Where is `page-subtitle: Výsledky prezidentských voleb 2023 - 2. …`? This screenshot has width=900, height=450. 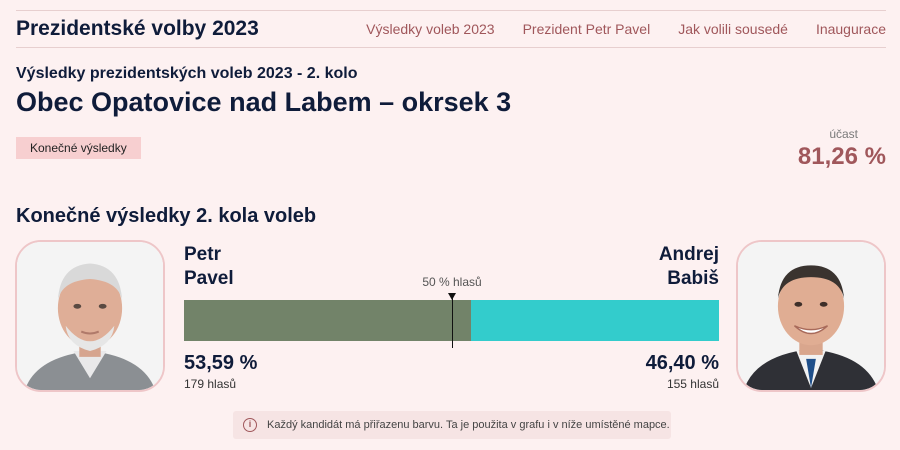
page-subtitle: Výsledky prezidentských voleb 2023 - 2. … is located at coordinates (187, 73).